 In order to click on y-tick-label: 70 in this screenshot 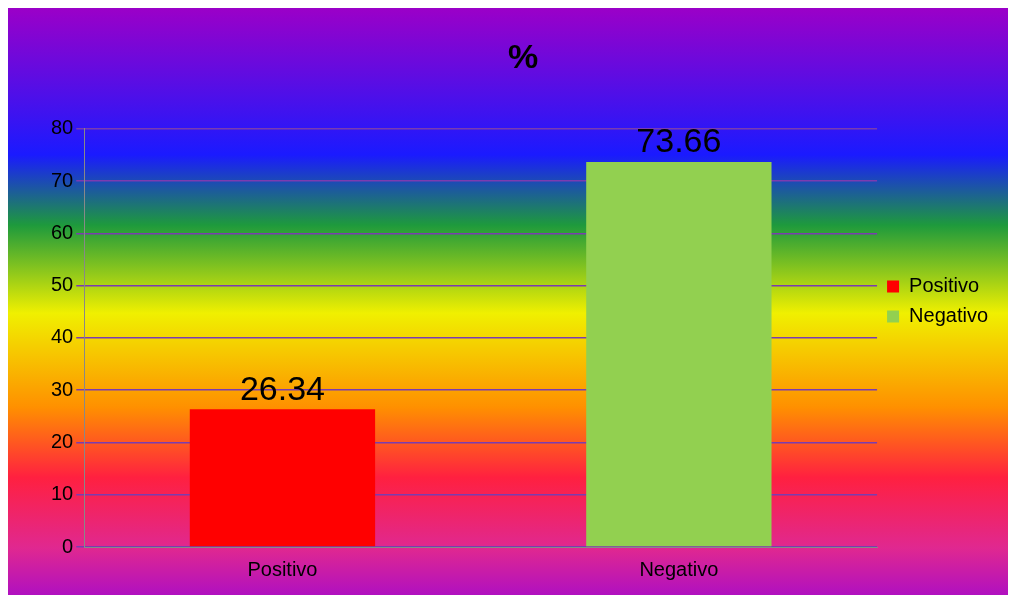, I will do `click(62, 179)`.